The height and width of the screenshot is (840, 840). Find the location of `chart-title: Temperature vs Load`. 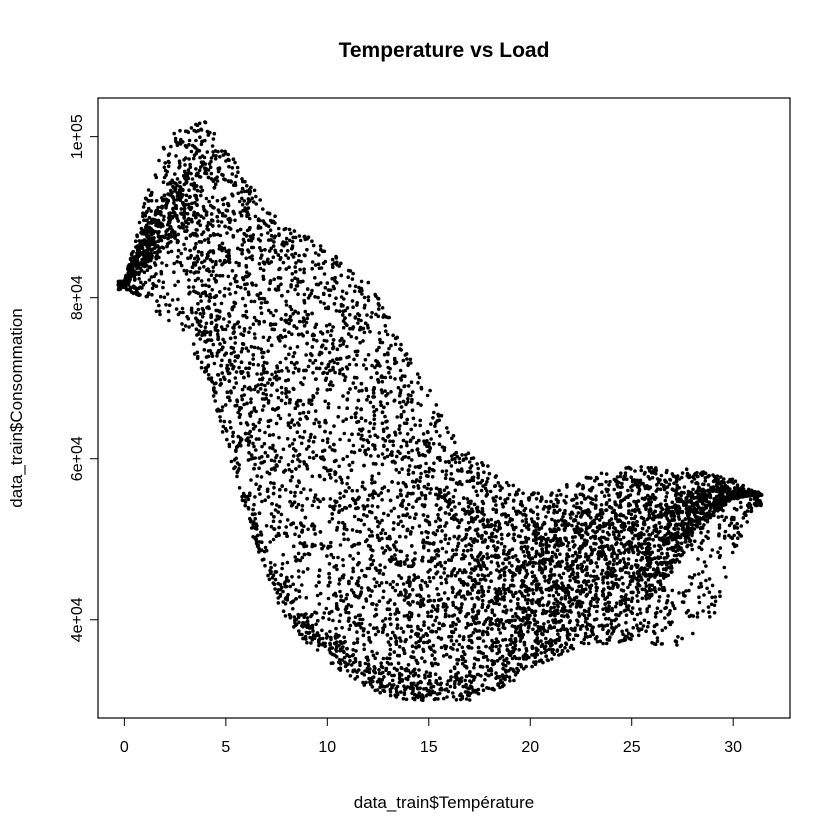

chart-title: Temperature vs Load is located at coordinates (444, 50).